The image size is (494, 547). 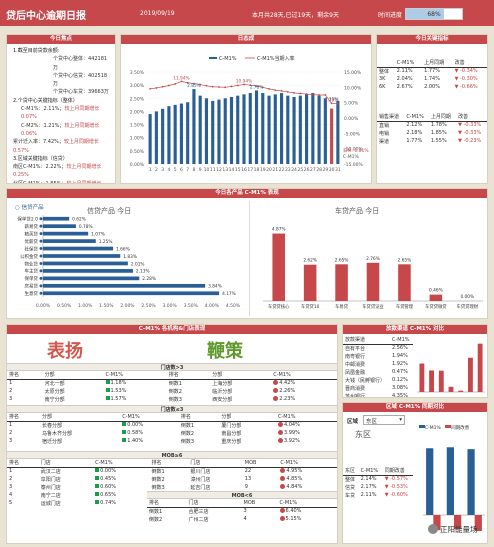 What do you see at coordinates (148, 306) in the screenshot?
I see `credit-axis-tick: 2.50%` at bounding box center [148, 306].